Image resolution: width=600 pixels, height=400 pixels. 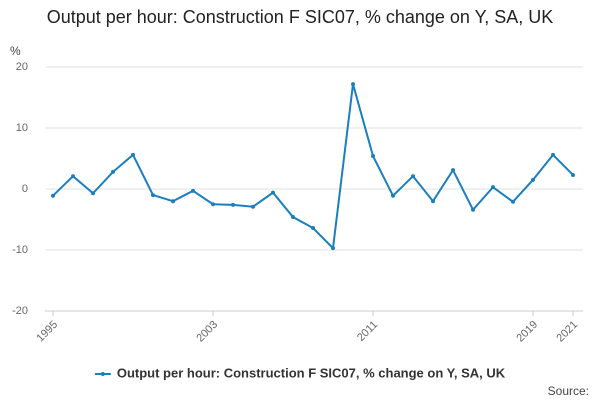 What do you see at coordinates (567, 332) in the screenshot?
I see `x-tick-label: 2021` at bounding box center [567, 332].